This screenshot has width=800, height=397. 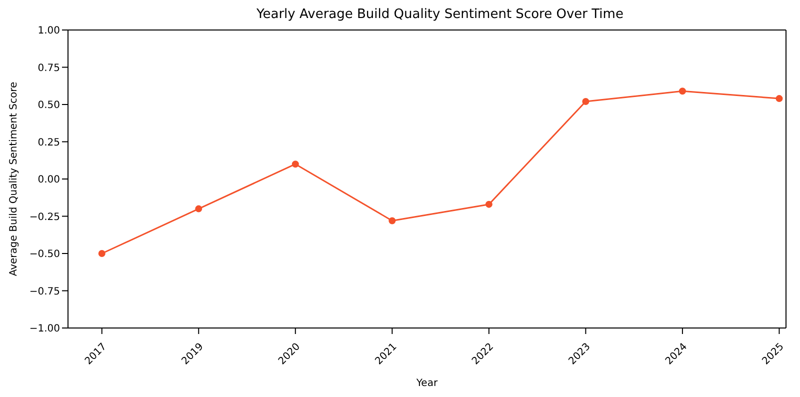 What do you see at coordinates (440, 14) in the screenshot?
I see `chart-title: Yearly Average Build Quality Sentiment Score Over Time` at bounding box center [440, 14].